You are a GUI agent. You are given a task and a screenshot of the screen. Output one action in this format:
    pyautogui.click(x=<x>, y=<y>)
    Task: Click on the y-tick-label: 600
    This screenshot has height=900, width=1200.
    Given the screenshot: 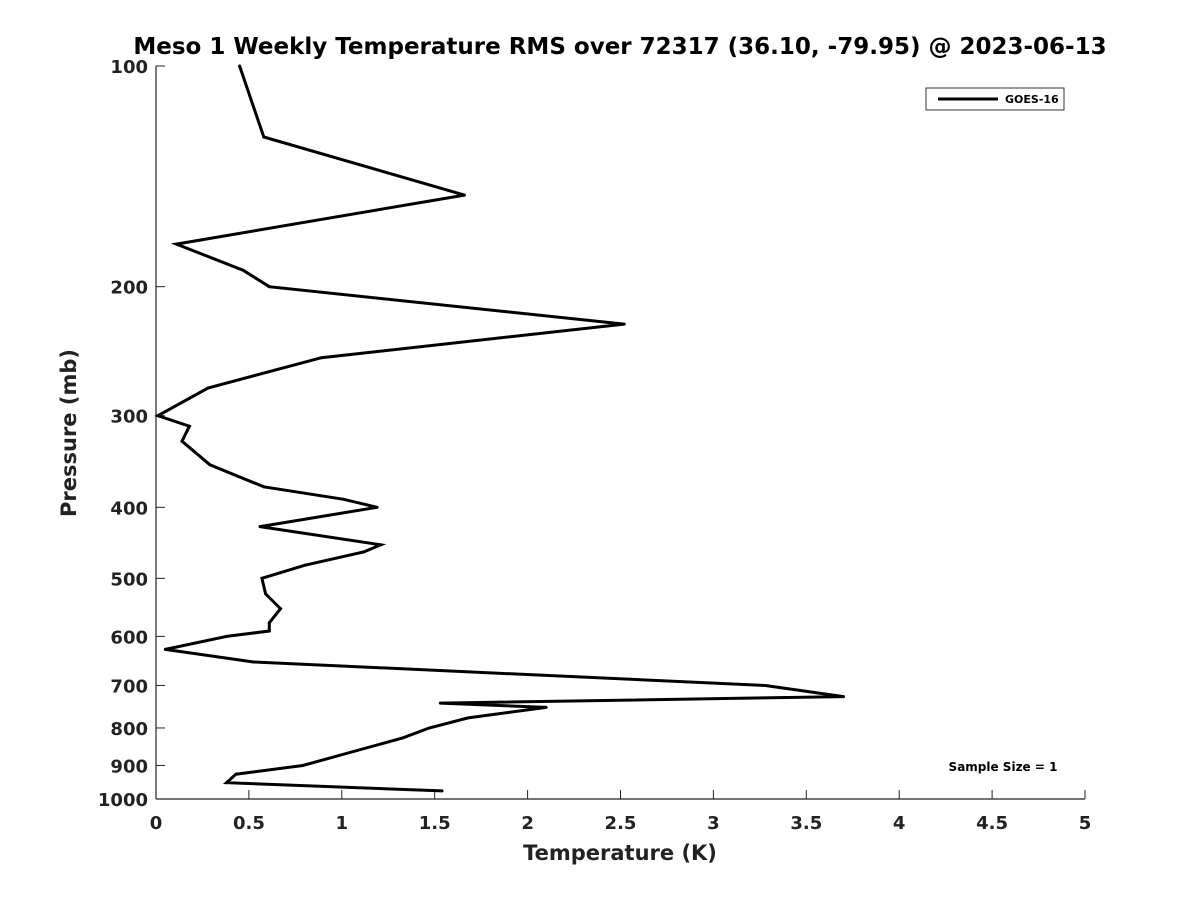 What is the action you would take?
    pyautogui.click(x=129, y=637)
    